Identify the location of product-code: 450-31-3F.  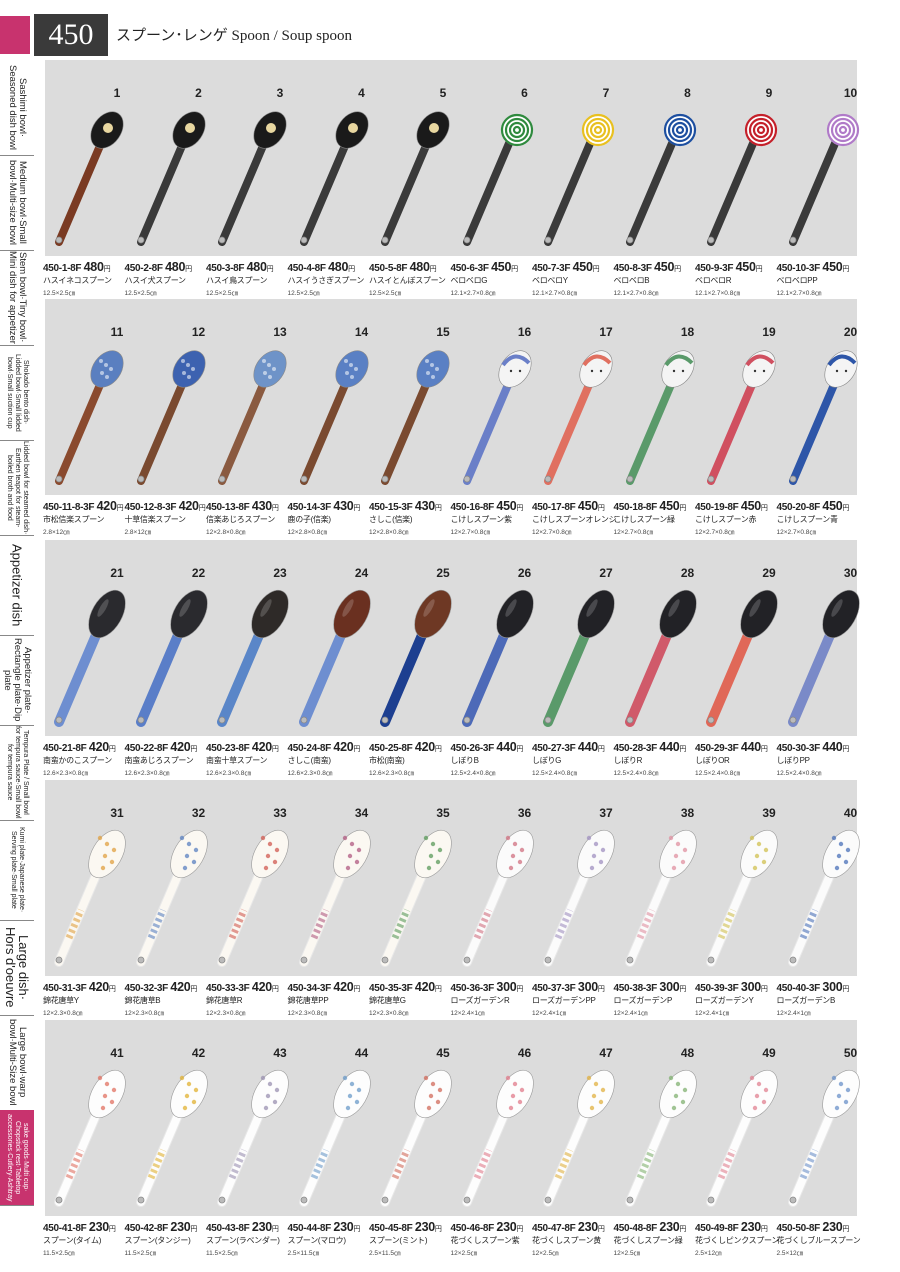
(66, 988).